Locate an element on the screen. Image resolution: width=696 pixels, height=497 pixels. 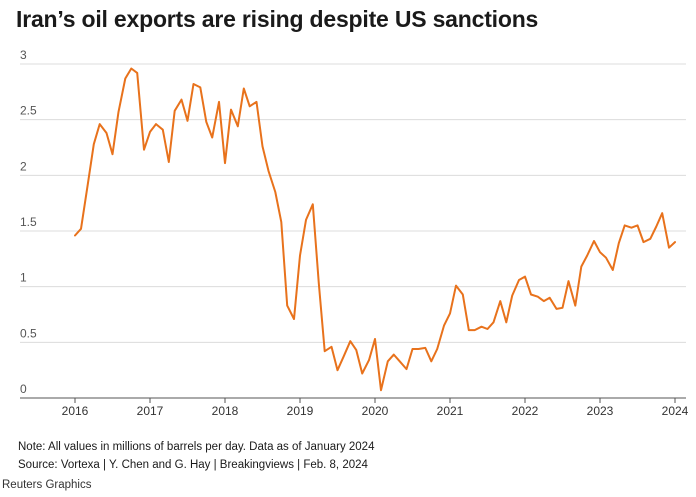
x-tick-label: 2024 is located at coordinates (675, 411).